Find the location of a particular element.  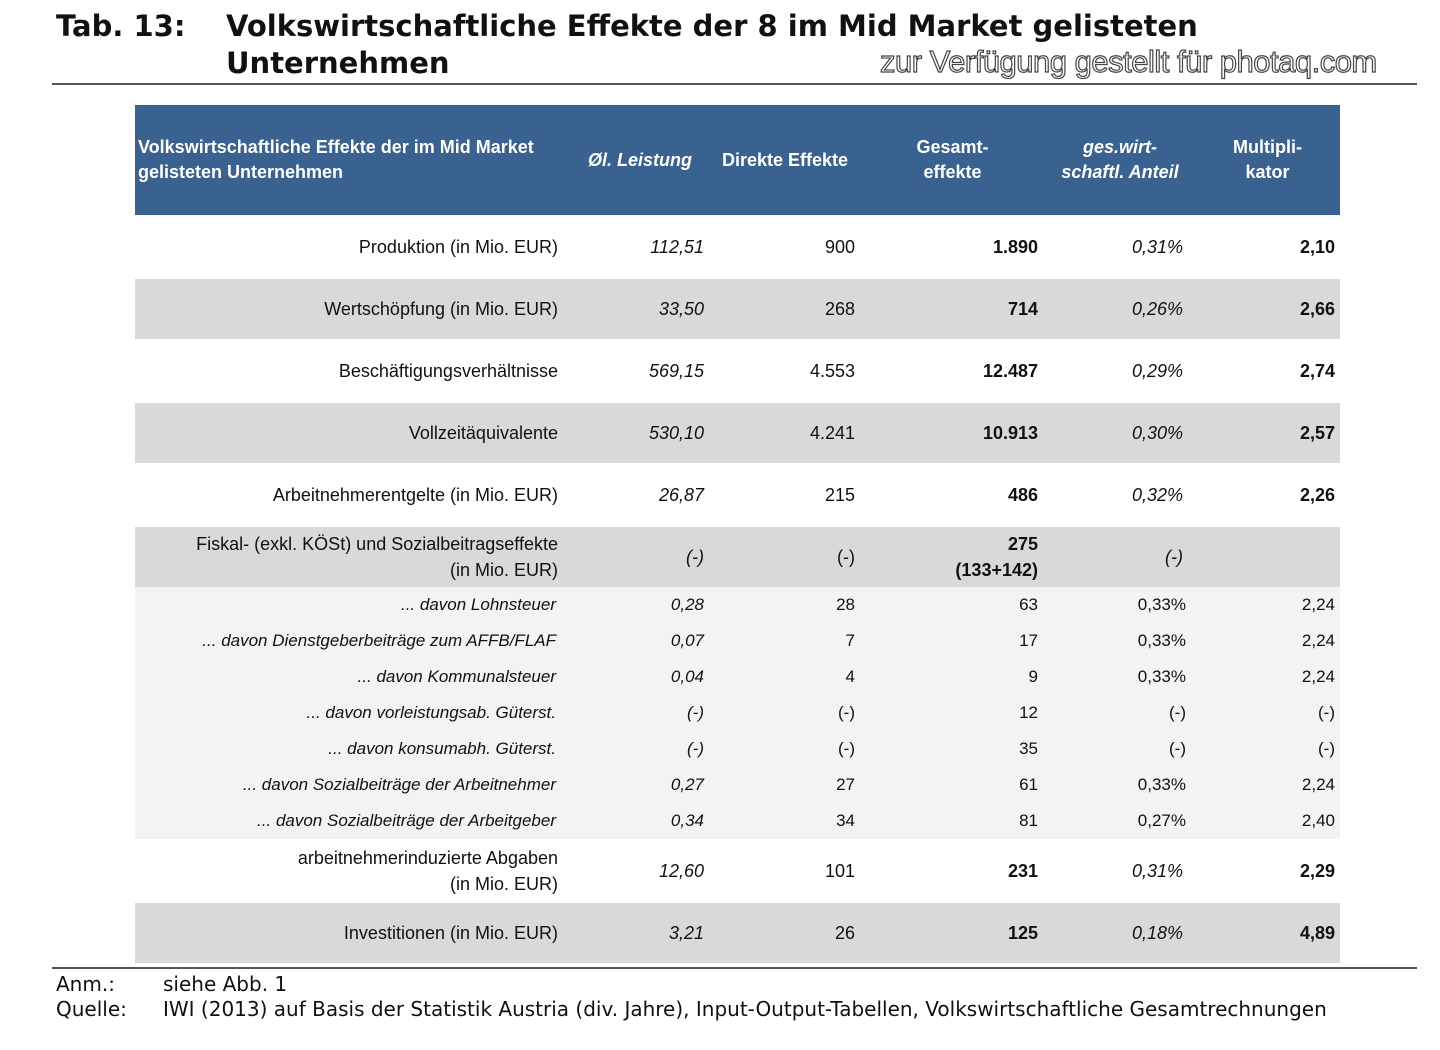

table-row: ... davon Lohnsteuer 0,28 28 63 0,33% 2,24 is located at coordinates (737, 605).